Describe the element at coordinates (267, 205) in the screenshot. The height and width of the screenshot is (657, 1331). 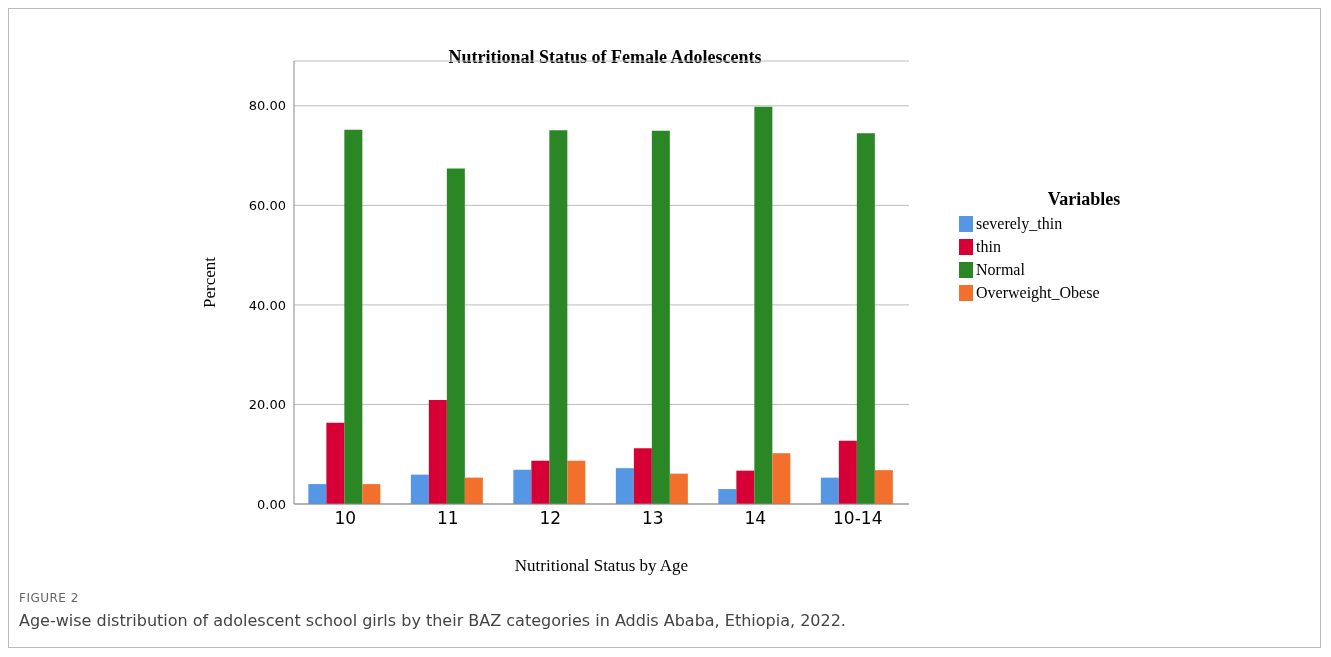
I see `y-tick-label: 60.00` at that location.